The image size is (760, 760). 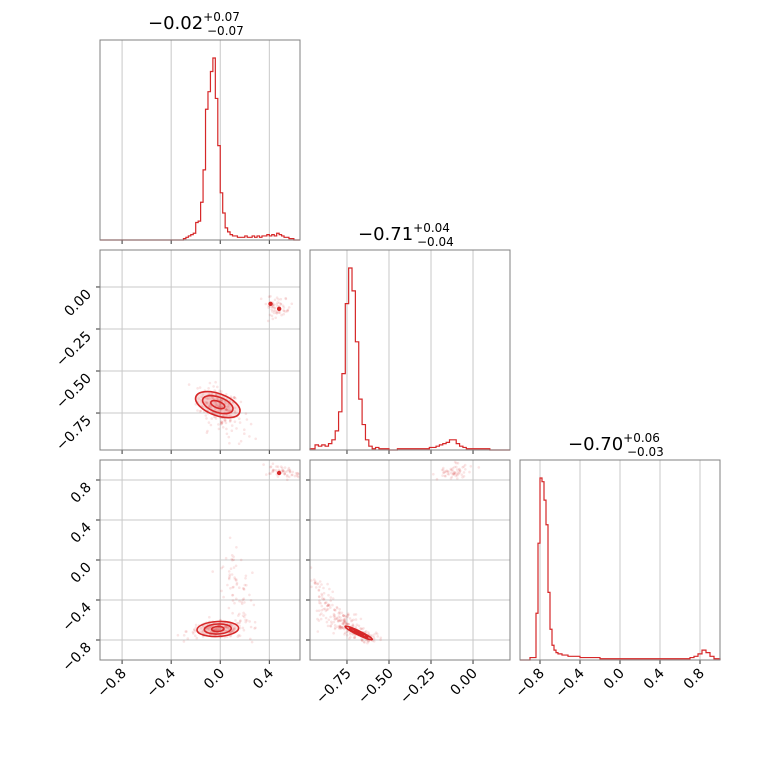 I want to click on scatter-param-1-vs-2-ytick-label: 0.00, so click(x=77, y=302).